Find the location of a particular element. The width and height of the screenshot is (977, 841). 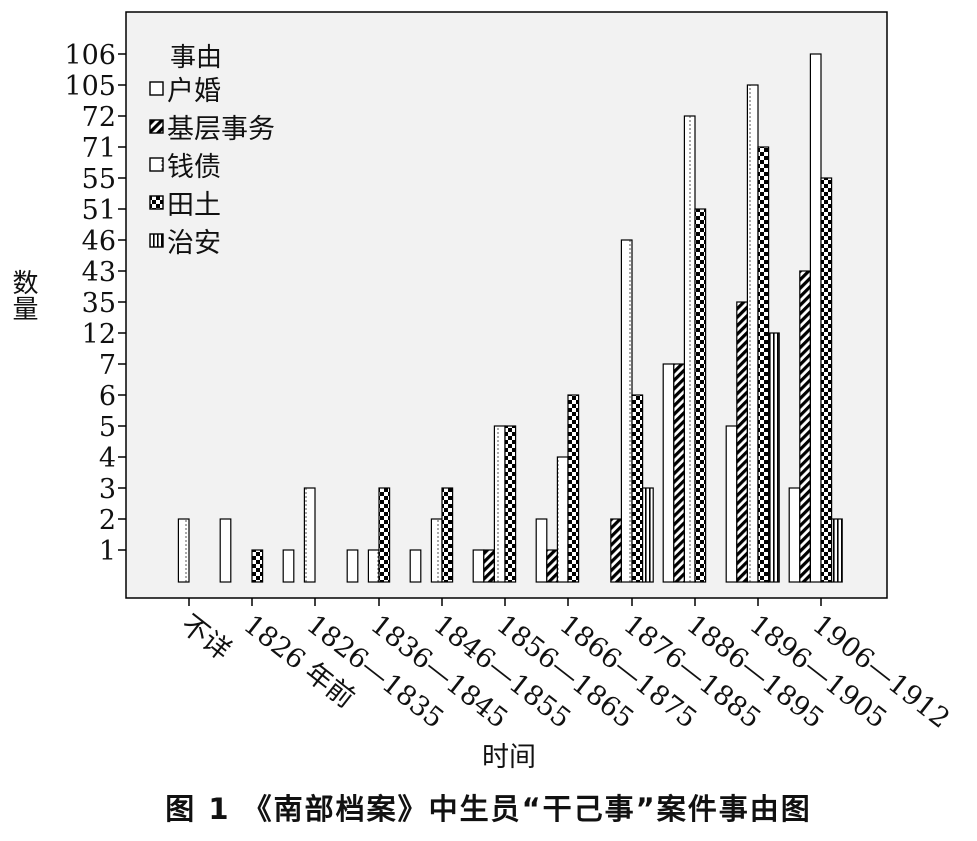

y-tick-label: 46 is located at coordinates (99, 241).